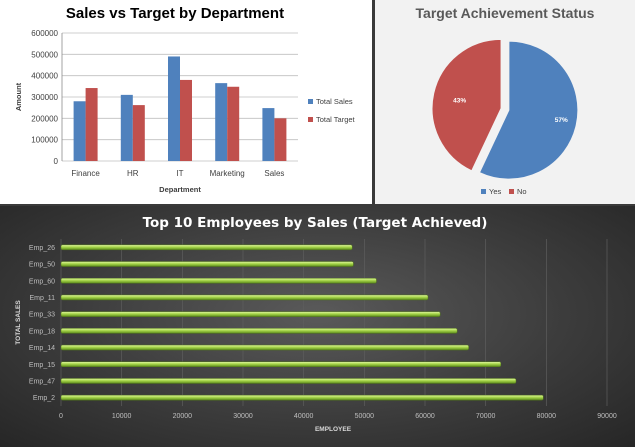  Describe the element at coordinates (44, 398) in the screenshot. I see `y-tick-label: Emp_2` at that location.